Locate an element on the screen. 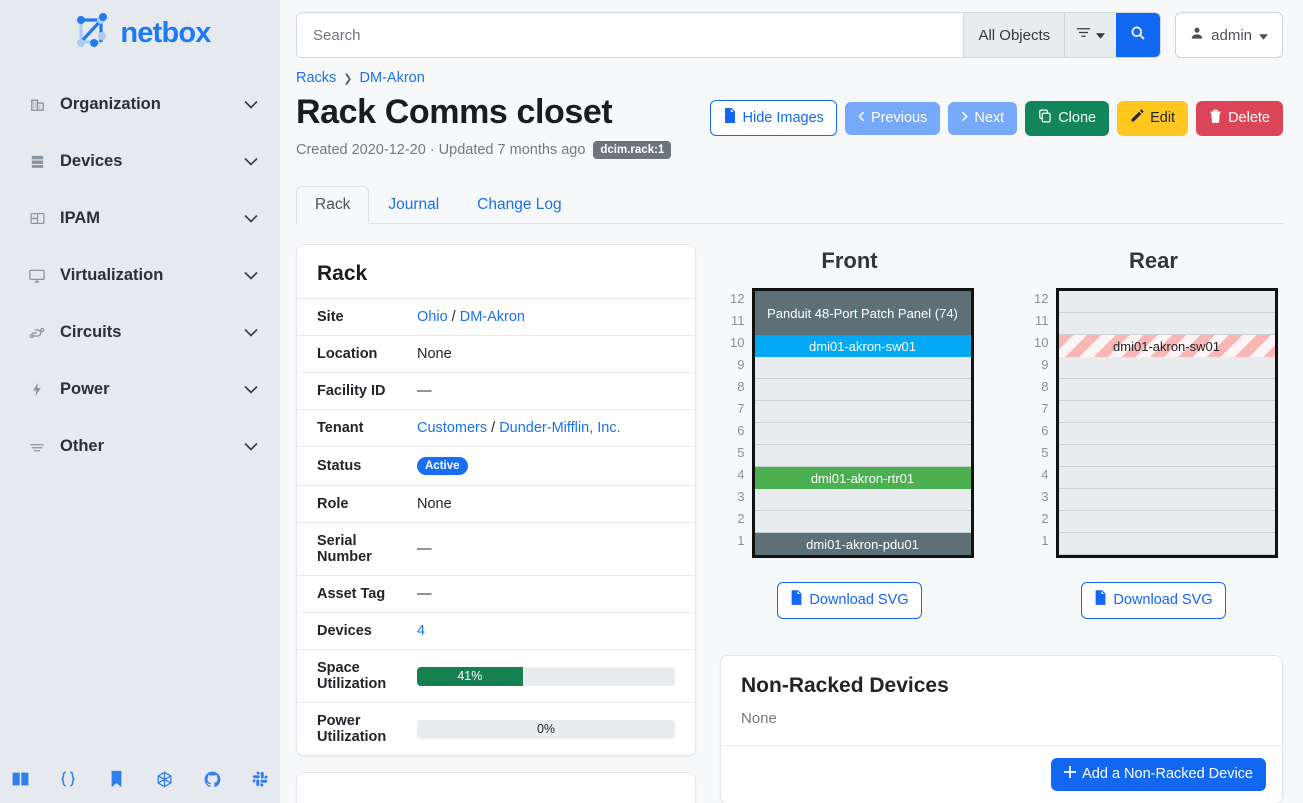 Image resolution: width=1303 pixels, height=803 pixels. row-label: Power Utilization is located at coordinates (353, 729).